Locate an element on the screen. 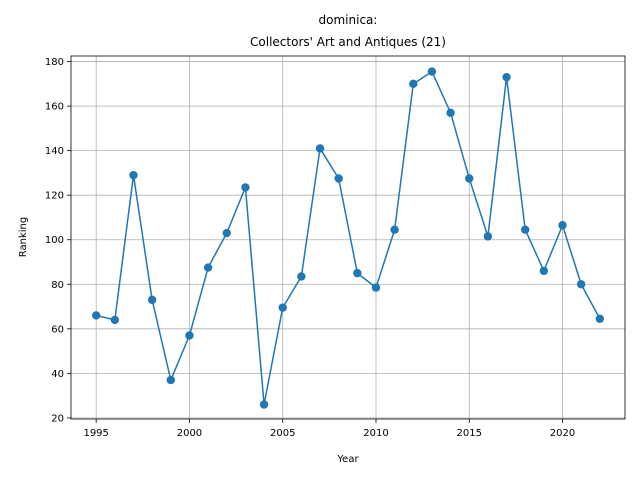 The image size is (640, 480). y-tick-label: 20 is located at coordinates (57, 418).